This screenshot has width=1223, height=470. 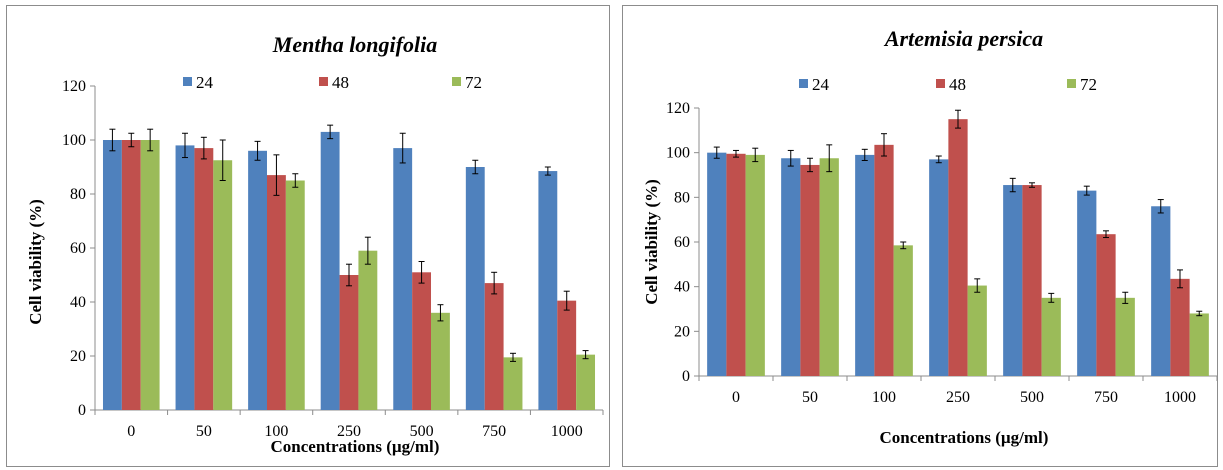 I want to click on chart-title: Mentha longifolia, so click(x=354, y=44).